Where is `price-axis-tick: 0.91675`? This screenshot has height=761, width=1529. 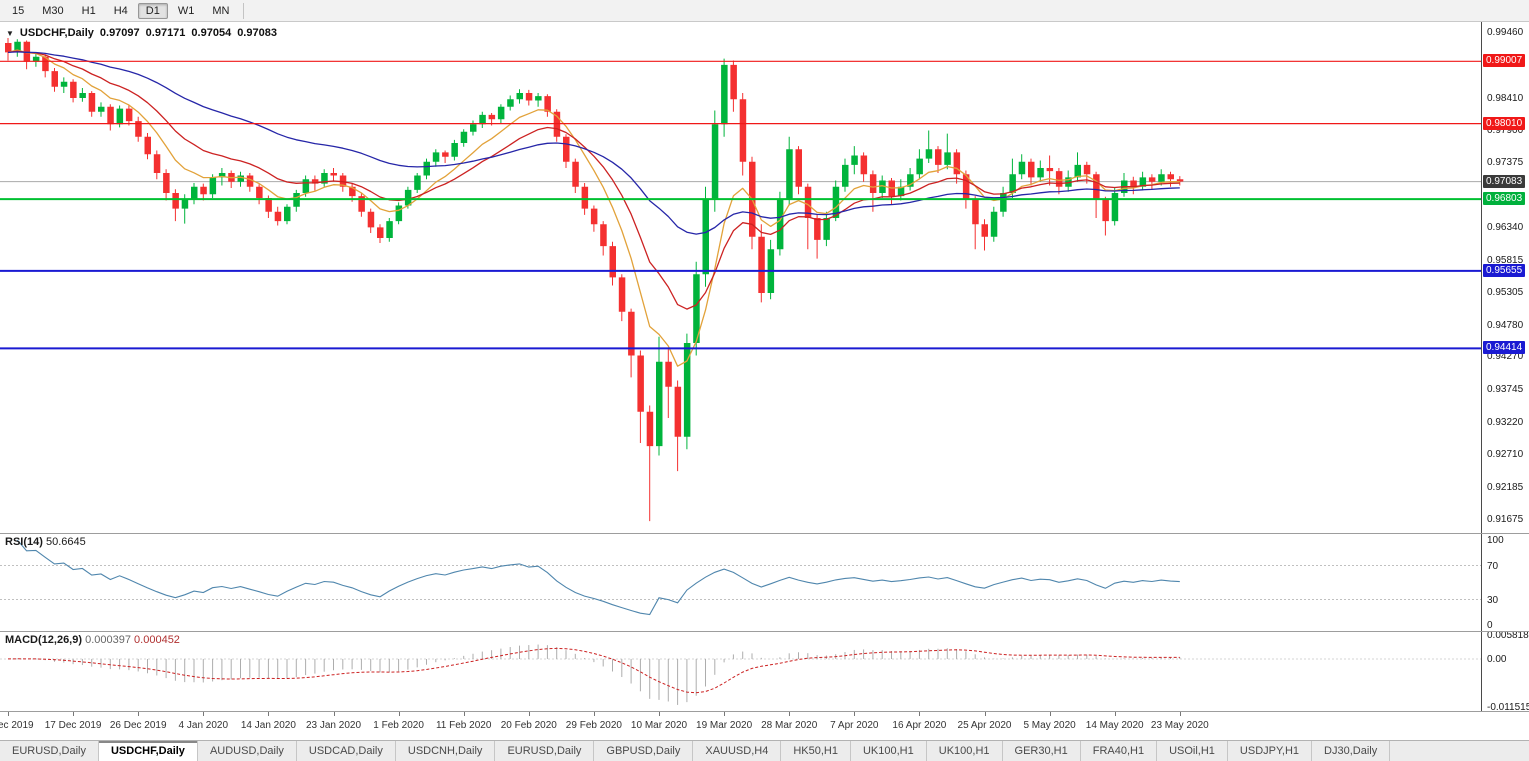 price-axis-tick: 0.91675 is located at coordinates (1505, 519).